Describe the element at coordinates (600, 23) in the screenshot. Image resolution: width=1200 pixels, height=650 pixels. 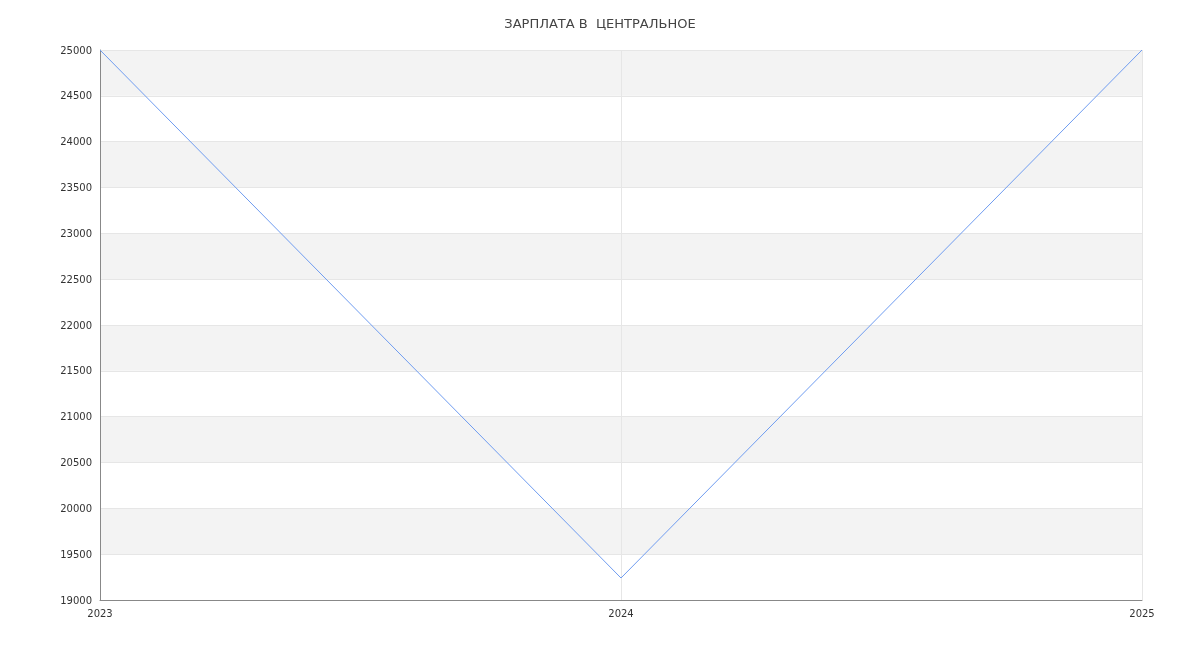
I see `chart-title: ЗАРПЛАТА В ЦЕНТРАЛЬНОЕ` at that location.